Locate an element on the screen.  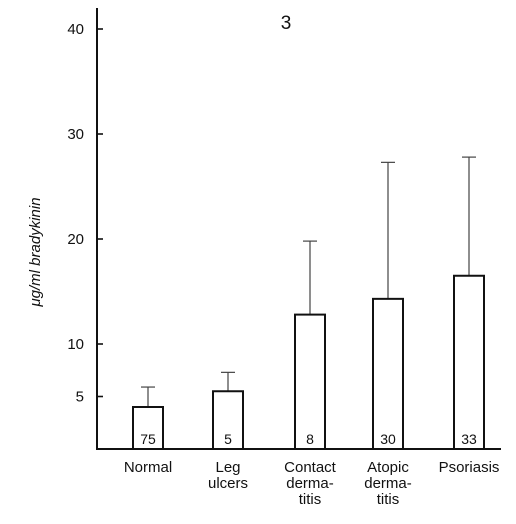
category-label: Leg is located at coordinates (227, 467).